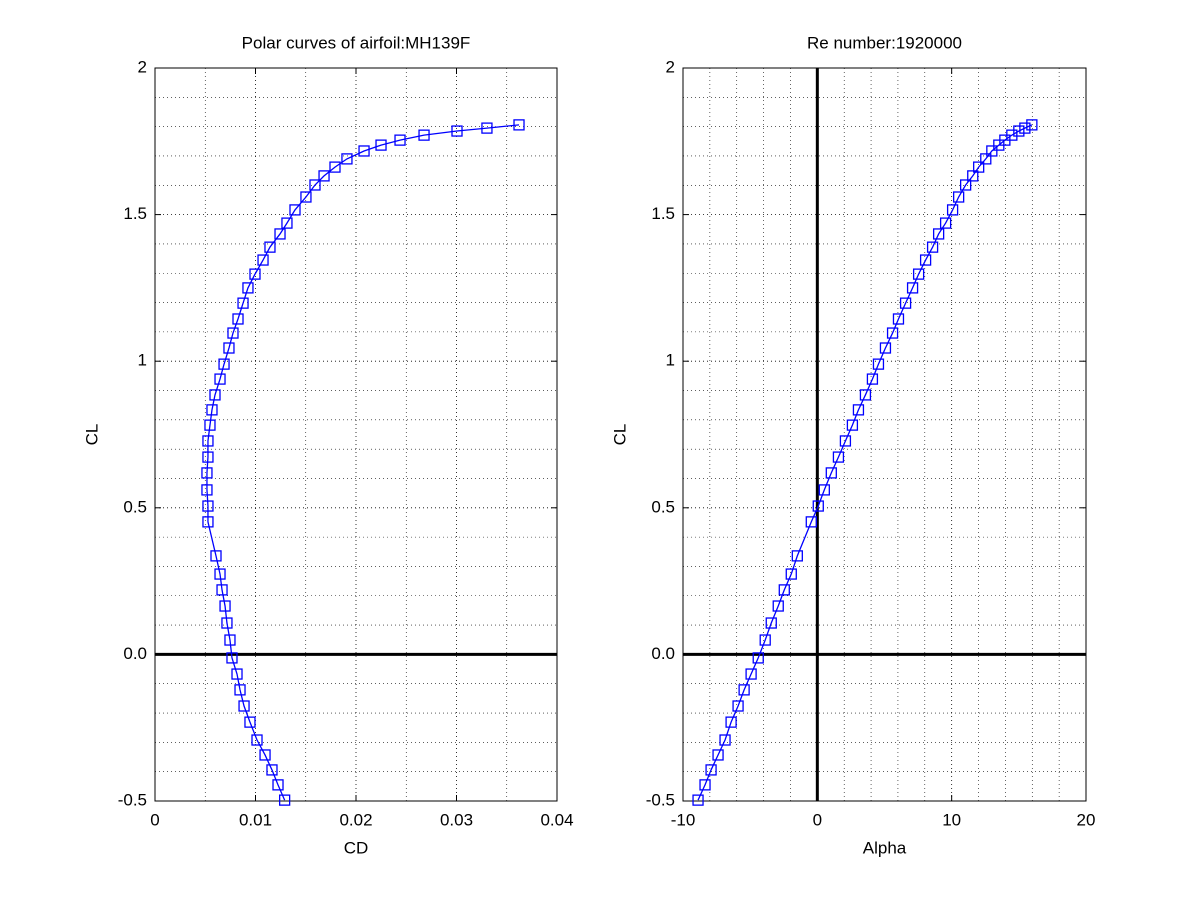  Describe the element at coordinates (884, 42) in the screenshot. I see `chart-title: Re number:1920000` at that location.